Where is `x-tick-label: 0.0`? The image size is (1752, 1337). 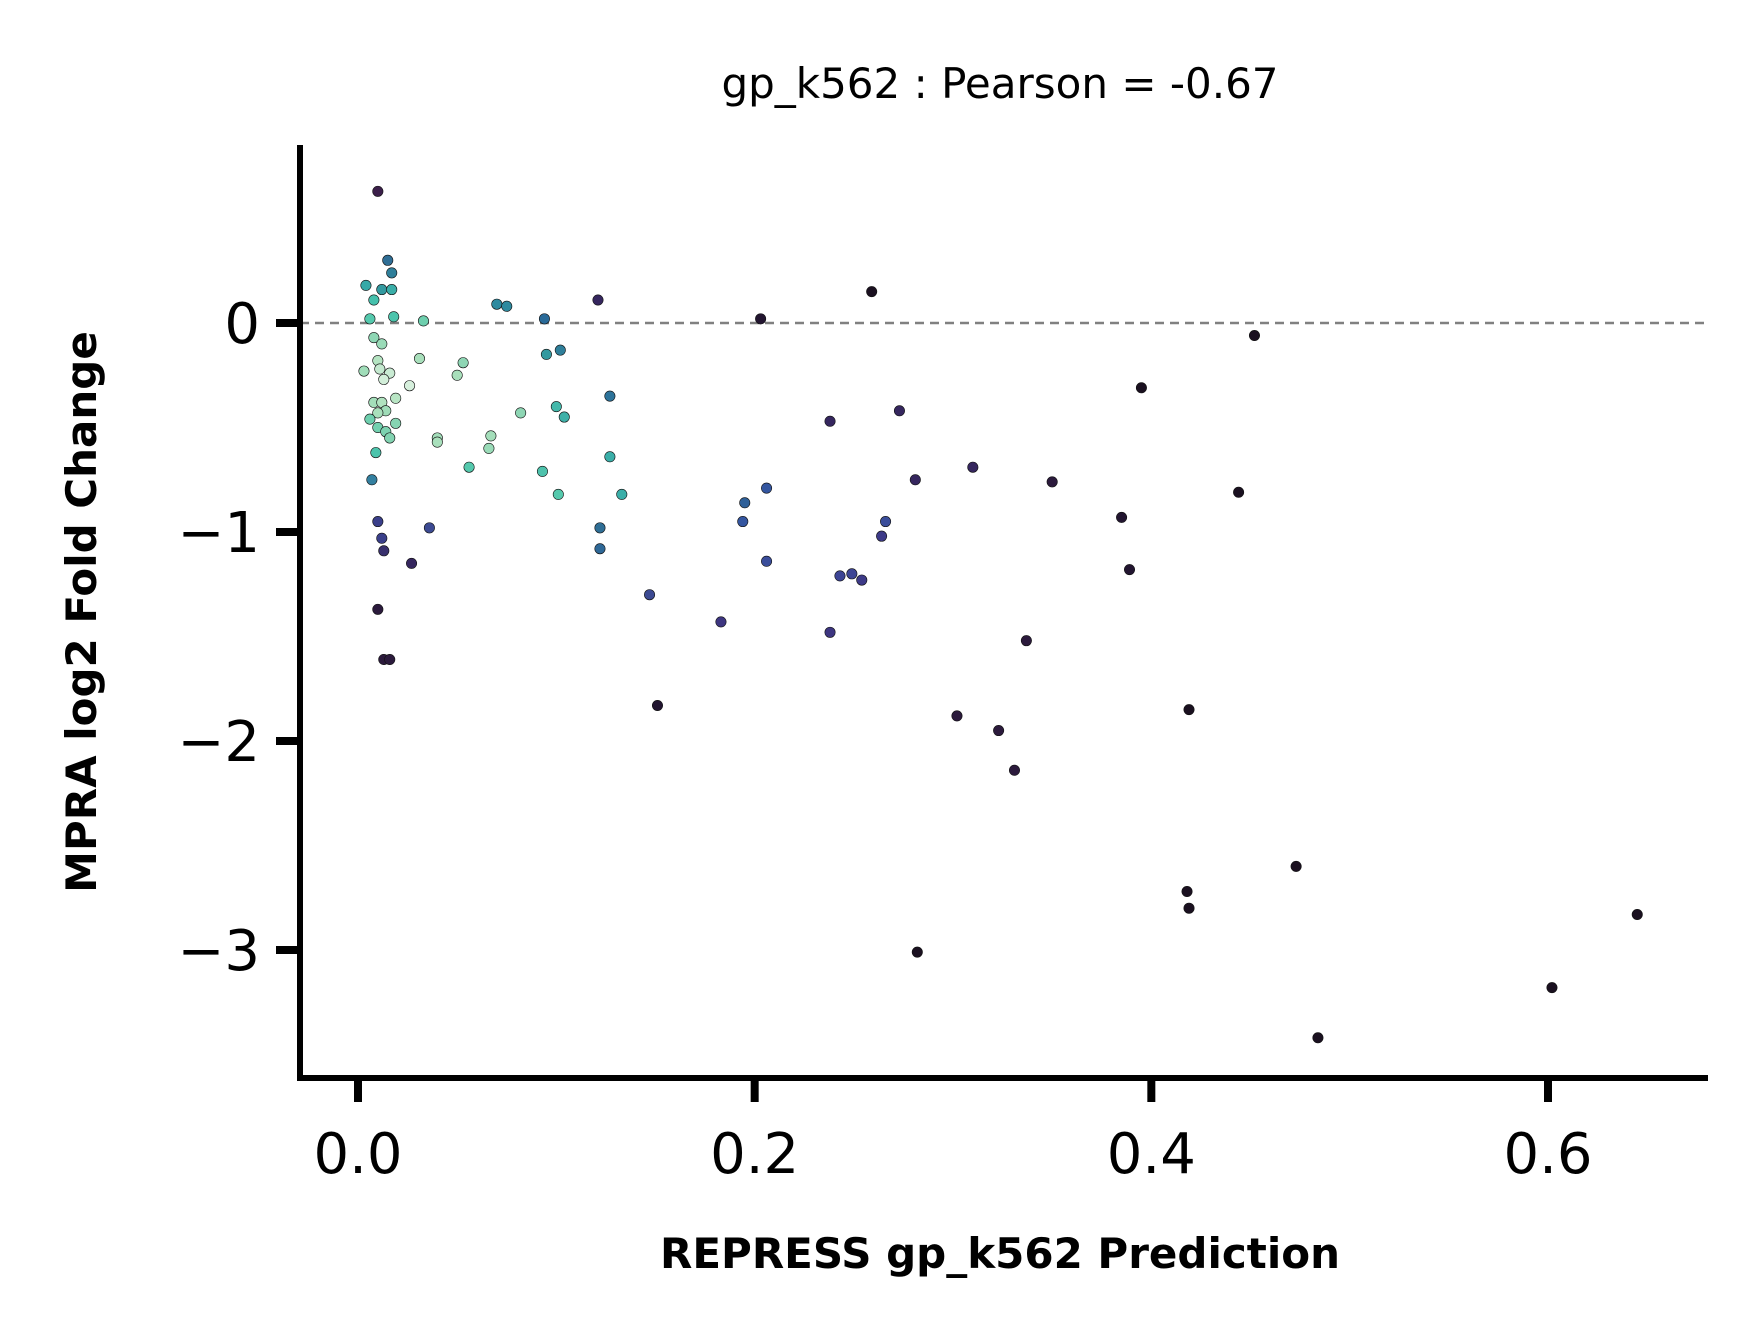 x-tick-label: 0.0 is located at coordinates (357, 1154).